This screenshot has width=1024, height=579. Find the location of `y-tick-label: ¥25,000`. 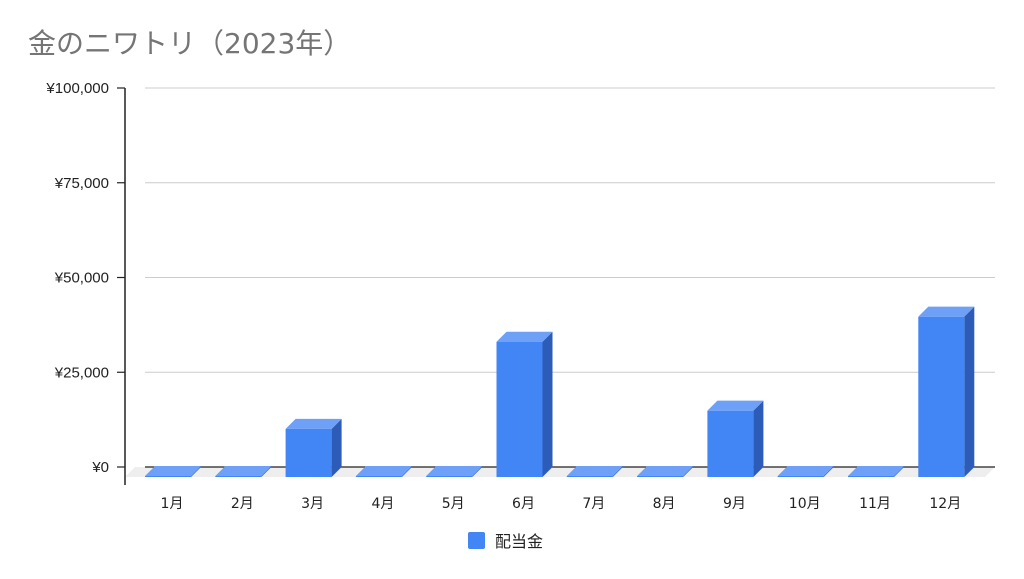

y-tick-label: ¥25,000 is located at coordinates (81, 372).